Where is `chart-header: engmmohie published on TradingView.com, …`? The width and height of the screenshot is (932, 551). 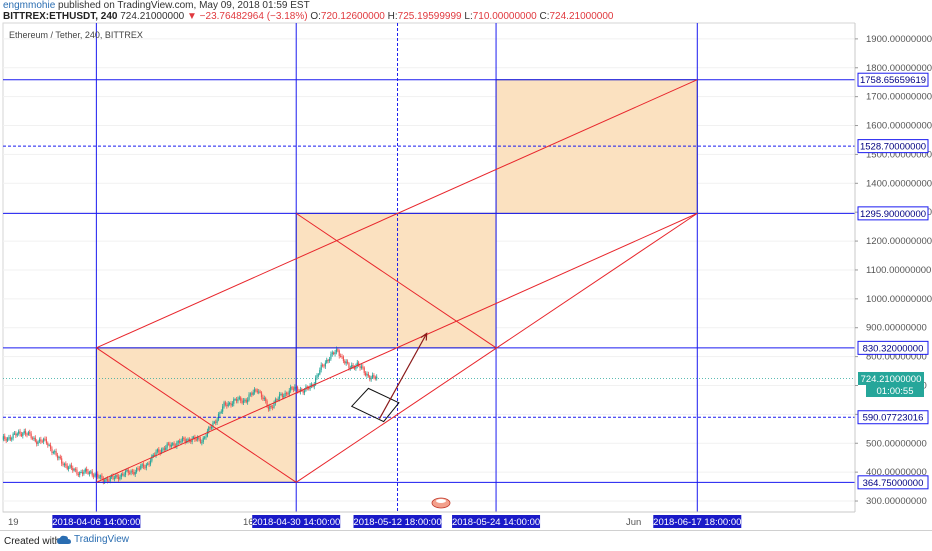 chart-header: engmmohie published on TradingView.com, … is located at coordinates (466, 11).